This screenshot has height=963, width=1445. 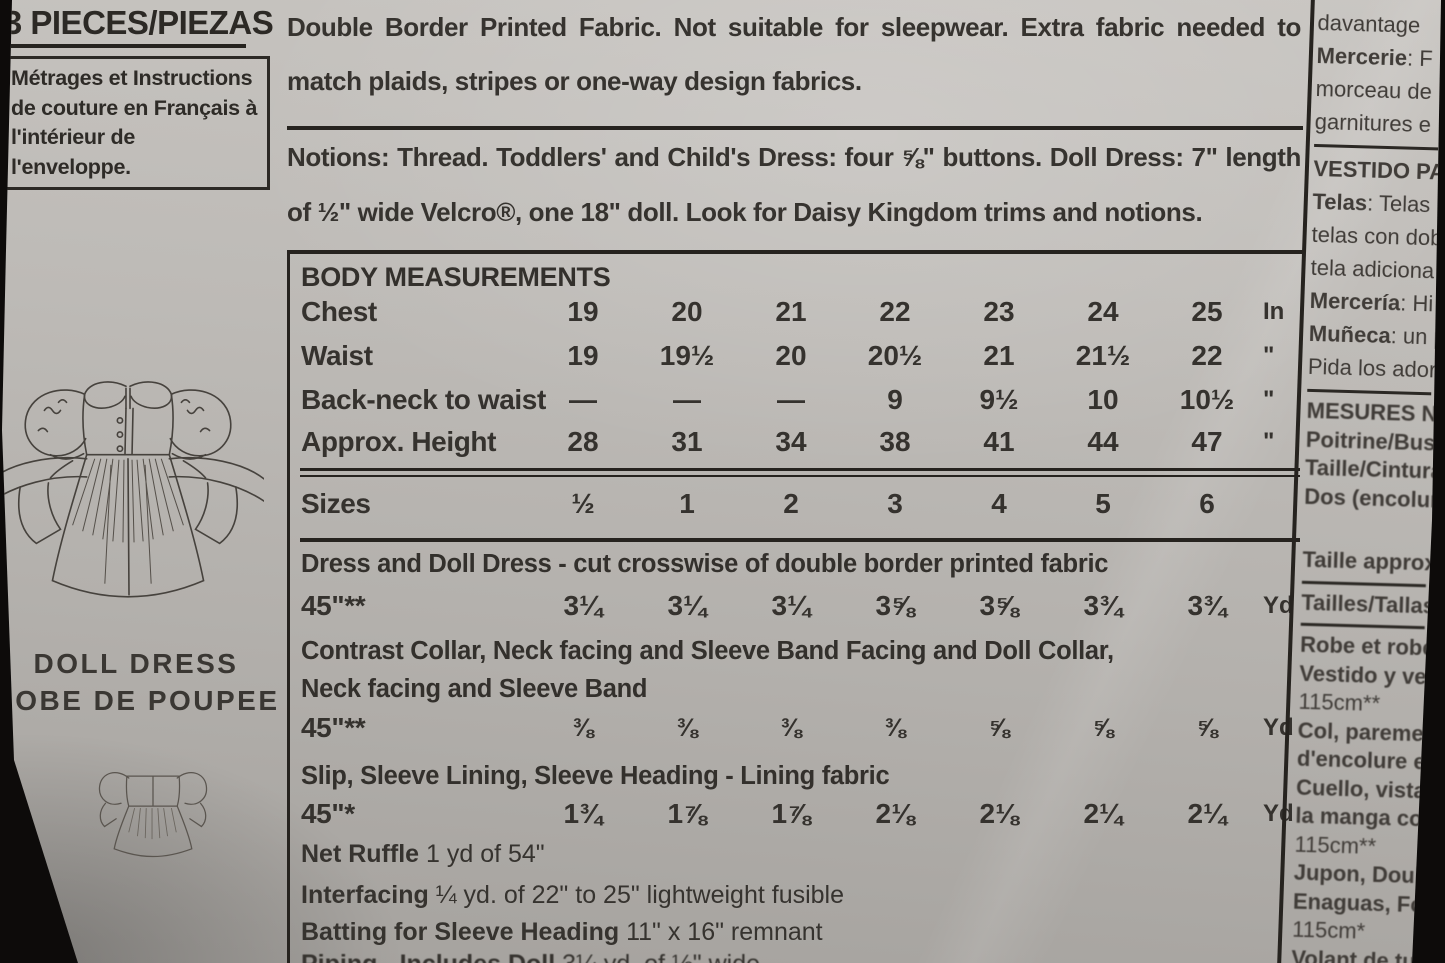 I want to click on right-column-line: Mercería: Hi, so click(x=1371, y=302).